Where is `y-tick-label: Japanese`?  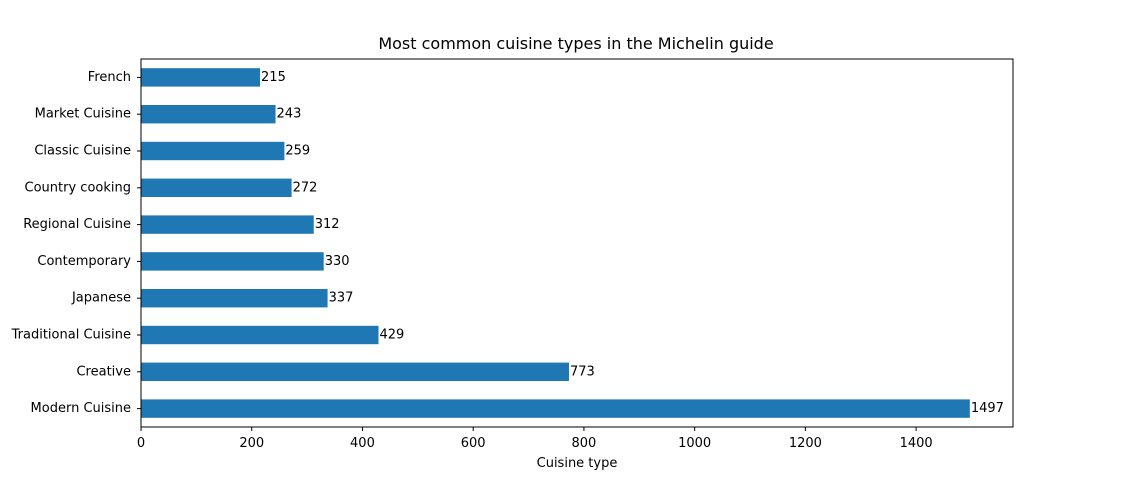 y-tick-label: Japanese is located at coordinates (101, 298).